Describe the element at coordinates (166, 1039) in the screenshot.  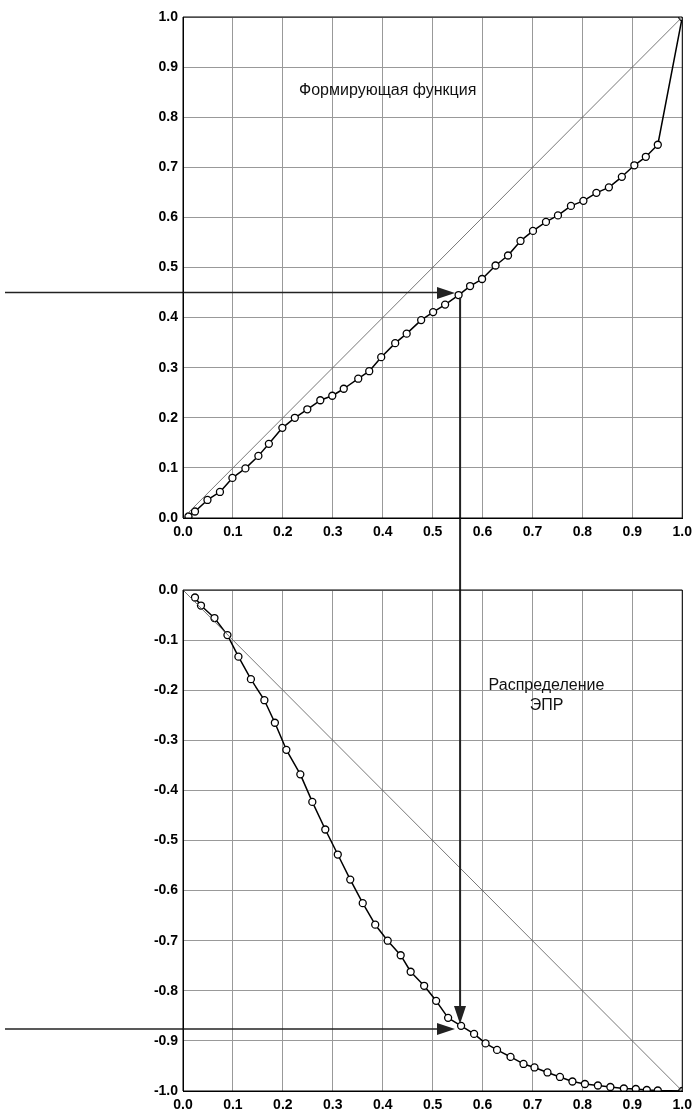
I see `y-tick-label: -0.9` at that location.